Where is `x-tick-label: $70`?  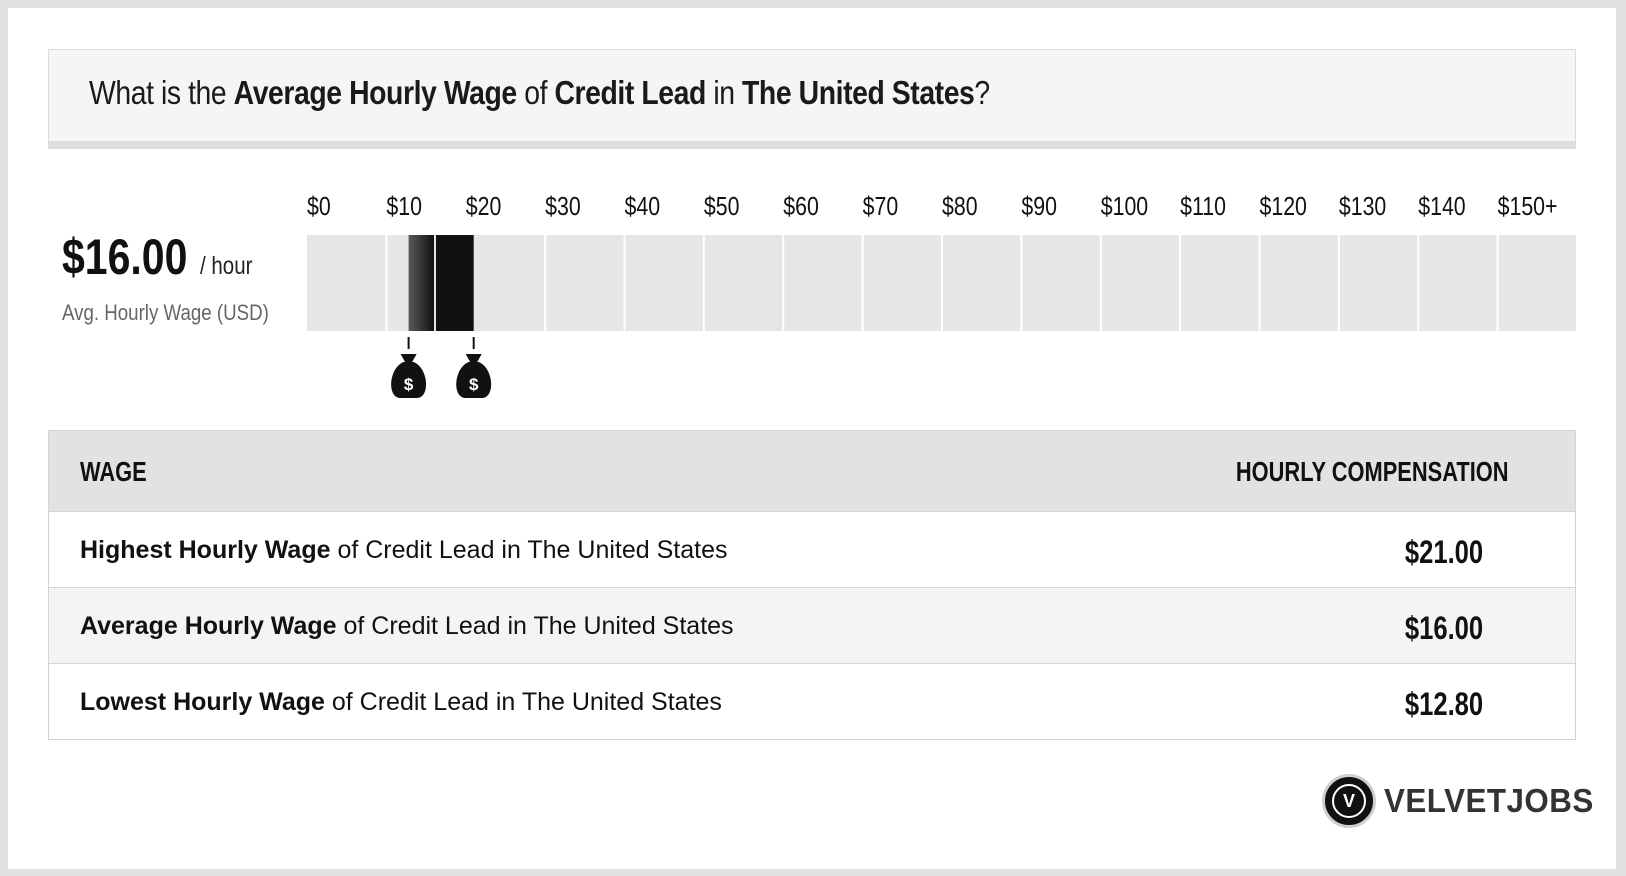
x-tick-label: $70 is located at coordinates (881, 207).